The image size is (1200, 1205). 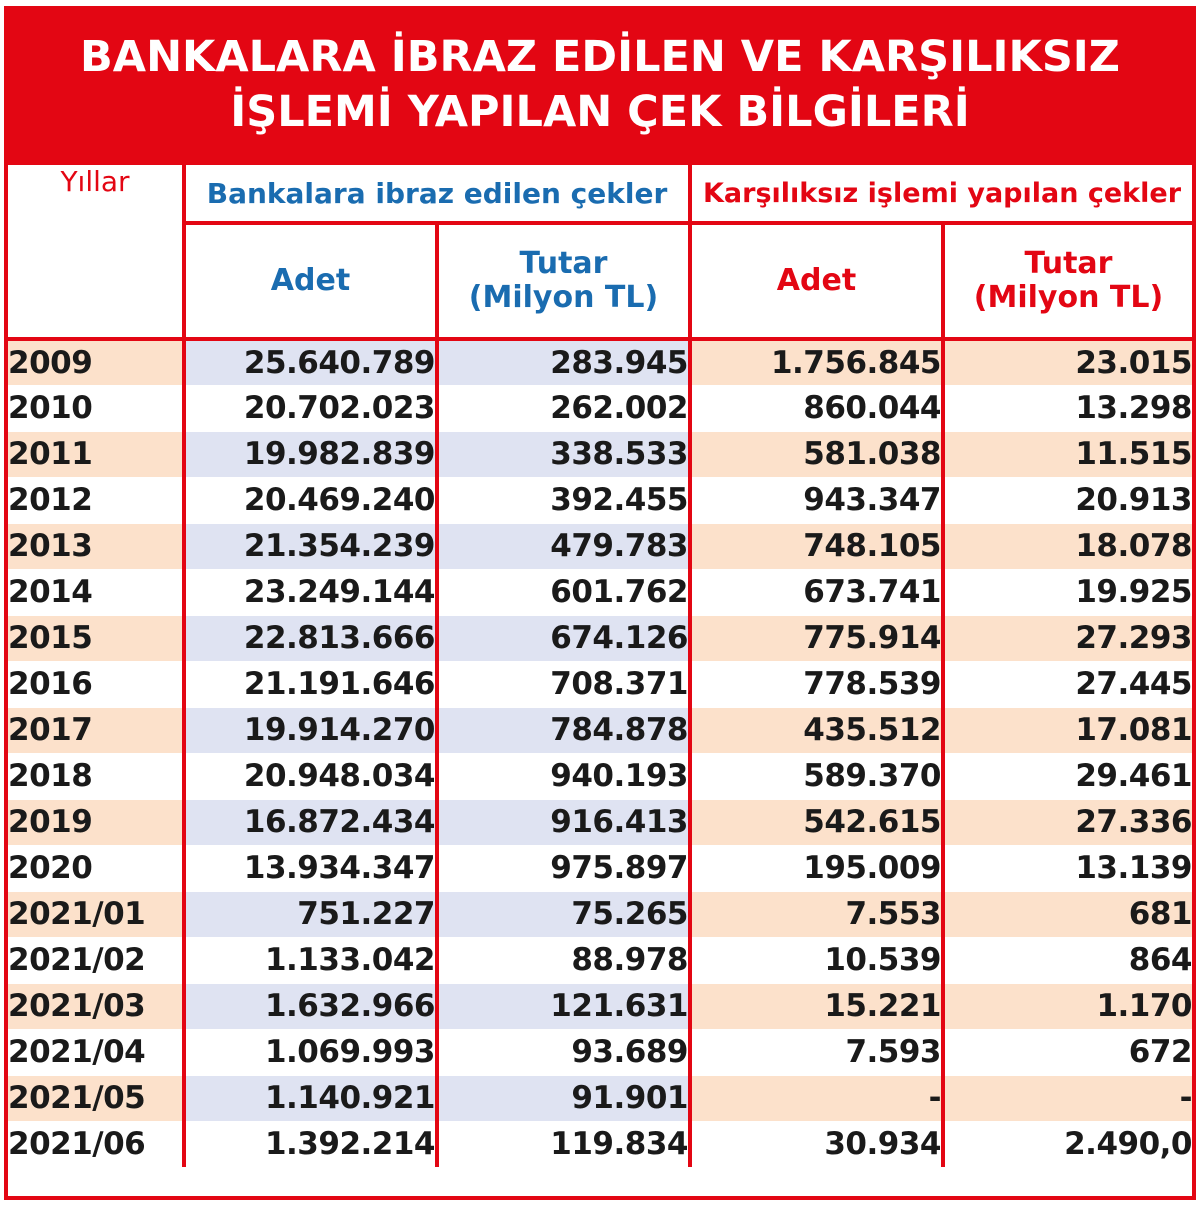 I want to click on presented-count-cell: 20.702.023, so click(x=311, y=408).